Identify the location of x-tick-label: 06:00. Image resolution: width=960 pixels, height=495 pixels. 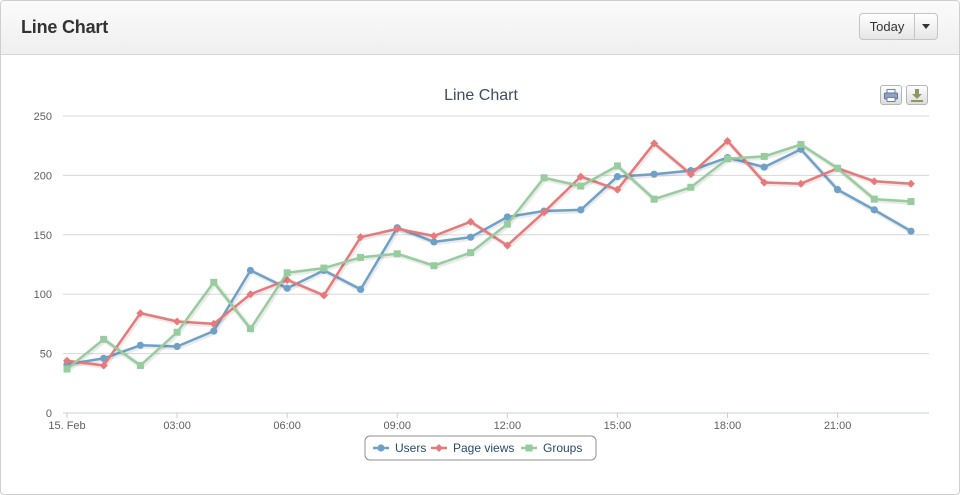
(287, 426).